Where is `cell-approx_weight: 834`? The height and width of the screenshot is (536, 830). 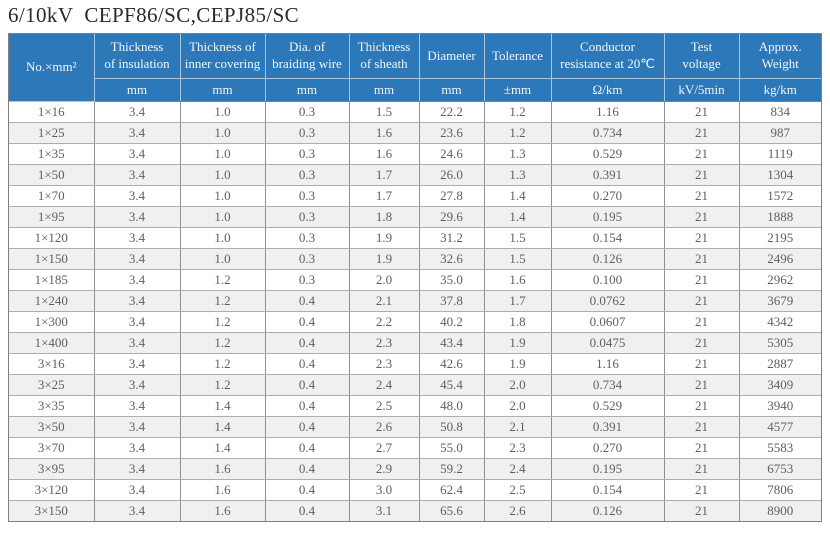
cell-approx_weight: 834 is located at coordinates (780, 112).